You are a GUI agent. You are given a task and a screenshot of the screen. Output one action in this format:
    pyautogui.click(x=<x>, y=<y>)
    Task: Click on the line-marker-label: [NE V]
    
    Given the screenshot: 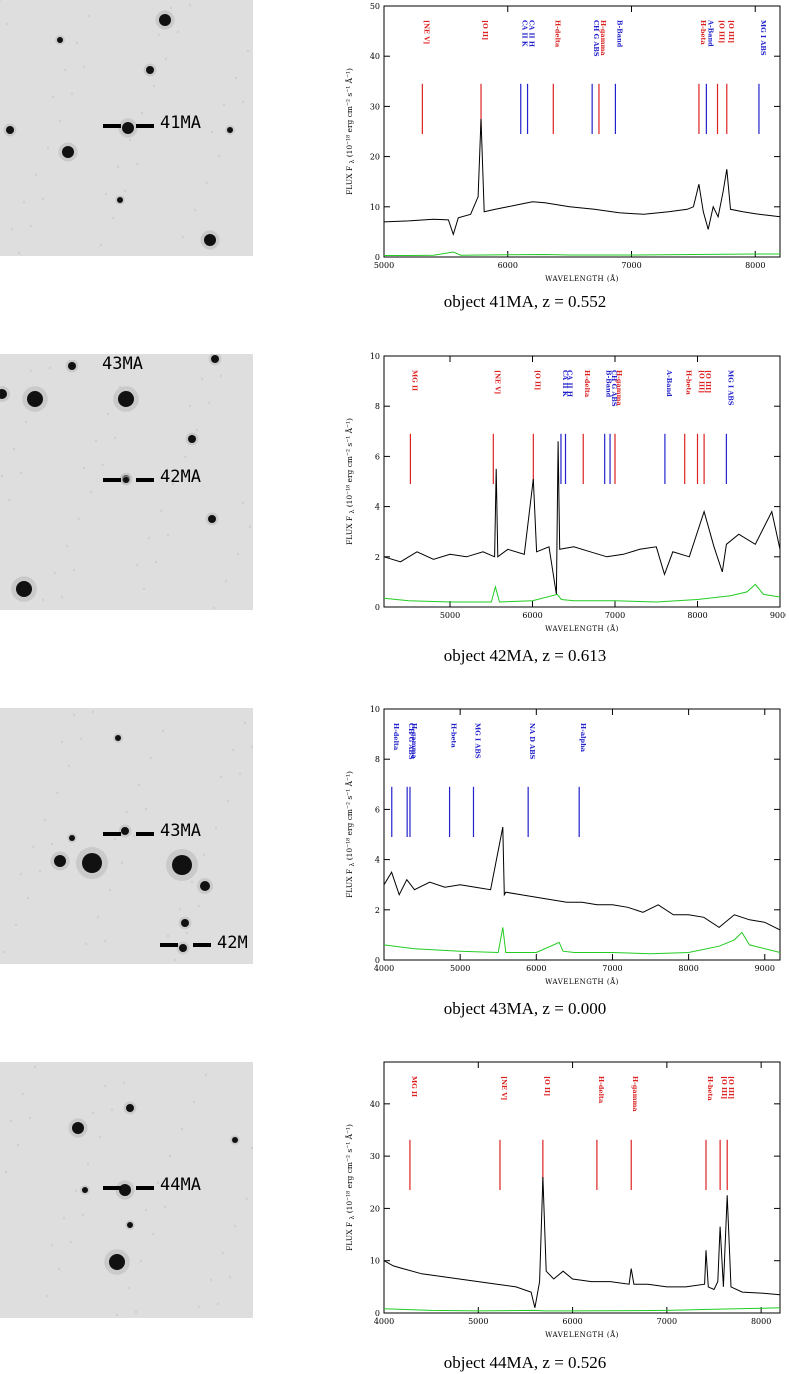 What is the action you would take?
    pyautogui.click(x=426, y=32)
    